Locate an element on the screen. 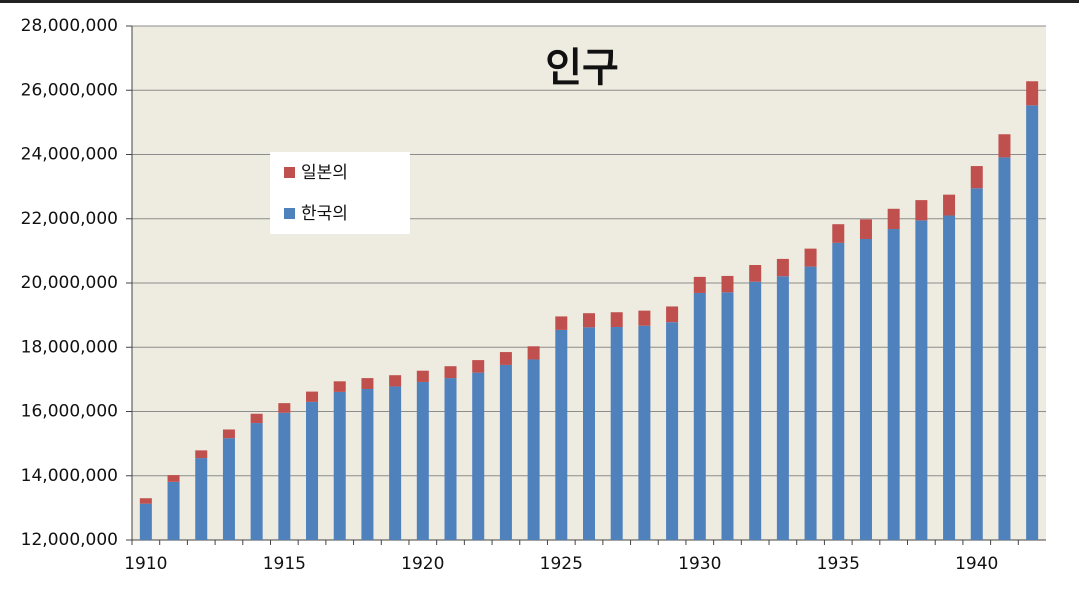 This screenshot has width=1079, height=591. y-tick-label: 14,000,000 is located at coordinates (69, 476).